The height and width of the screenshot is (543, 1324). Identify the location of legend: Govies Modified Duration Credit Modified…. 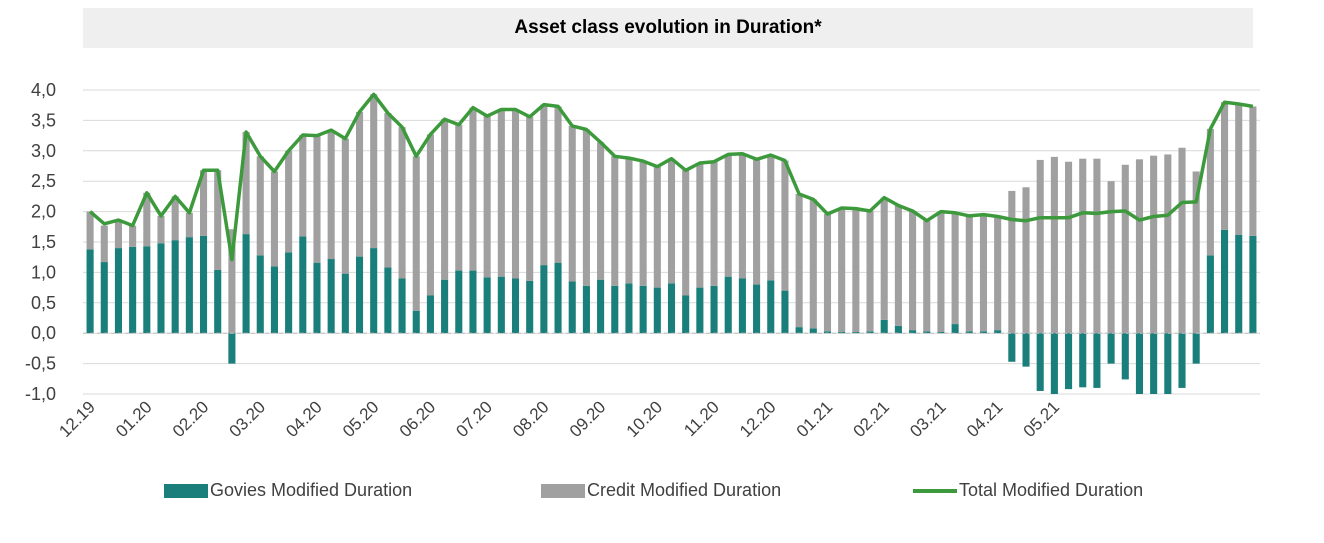
(662, 495).